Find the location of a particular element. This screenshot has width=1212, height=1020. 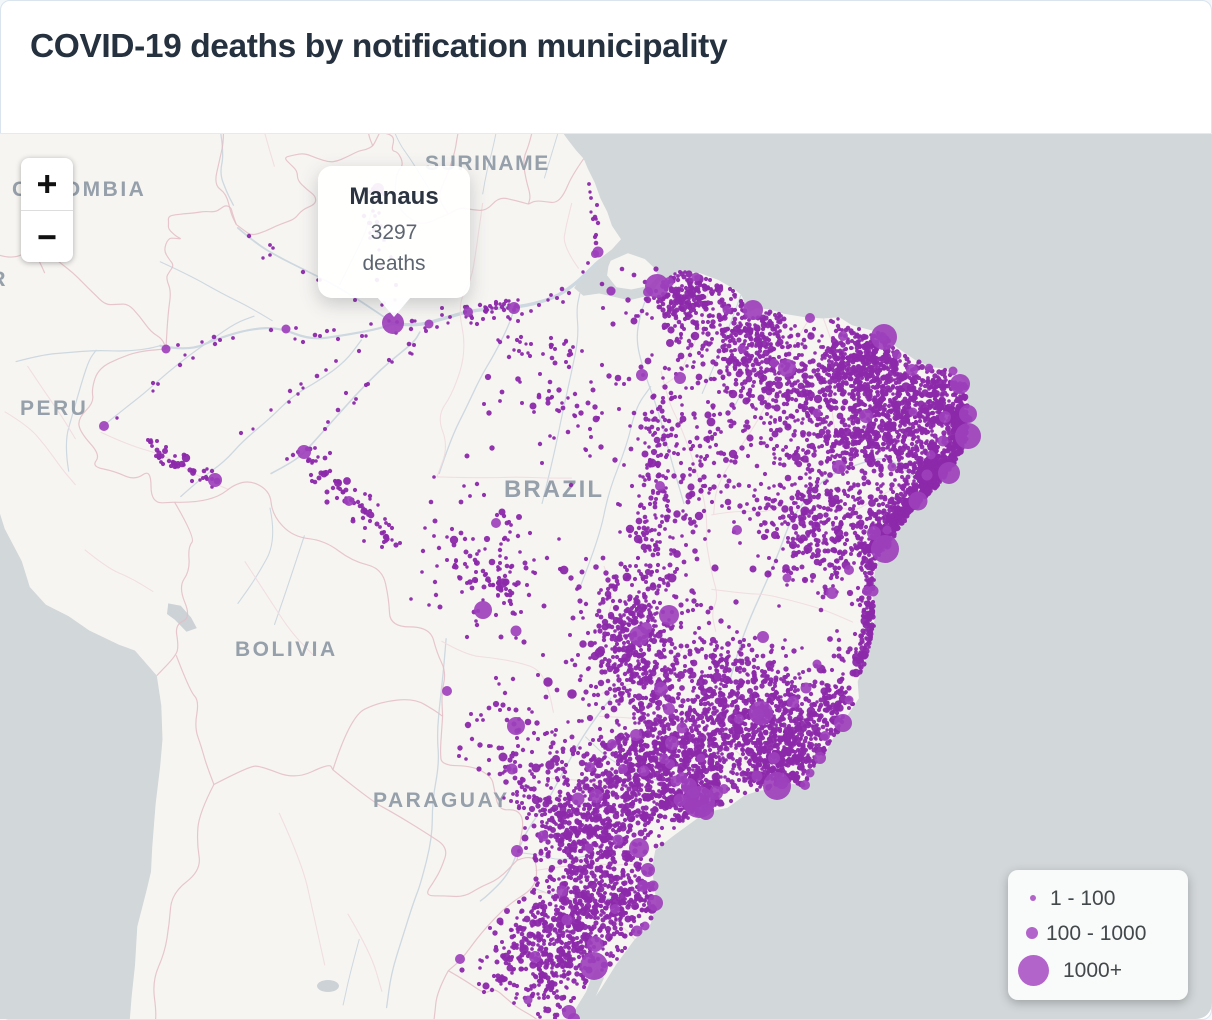

svg-text: BRAZIL is located at coordinates (554, 489).